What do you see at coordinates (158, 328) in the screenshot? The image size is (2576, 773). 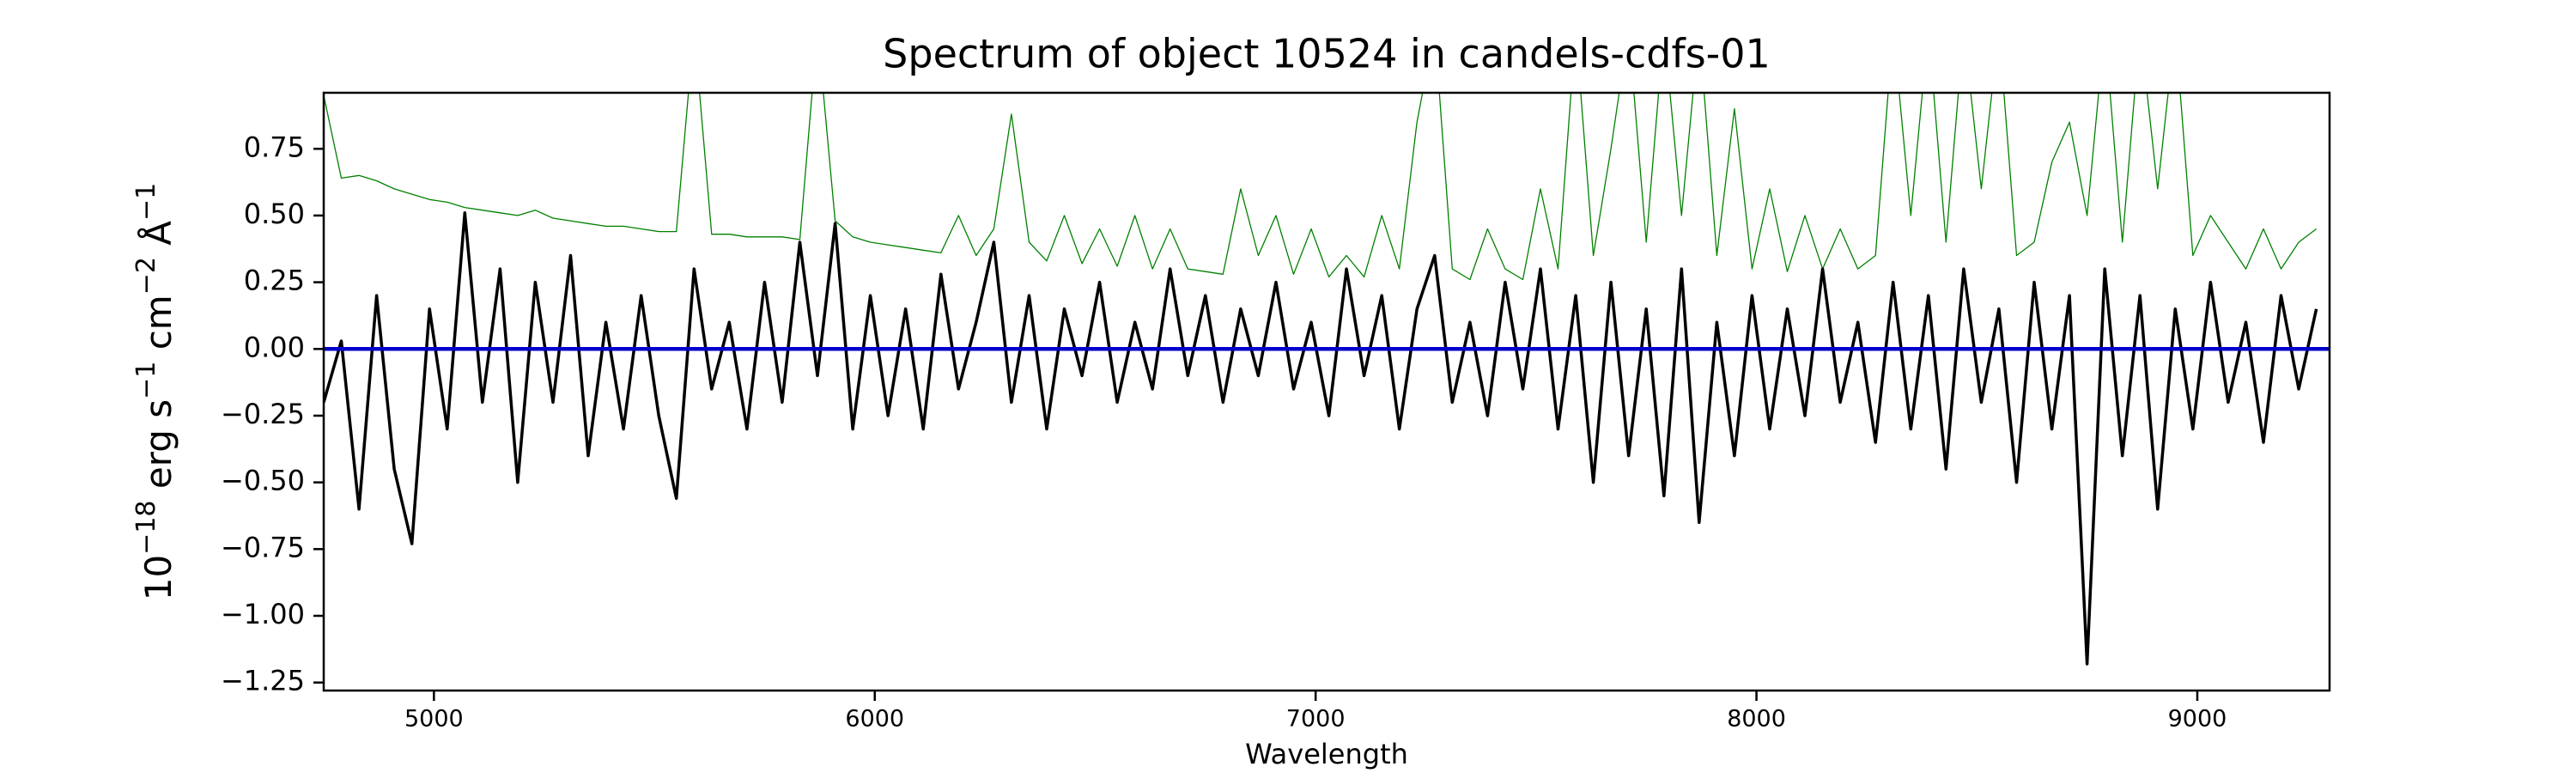 I see `y-axis-label-part: cm` at bounding box center [158, 328].